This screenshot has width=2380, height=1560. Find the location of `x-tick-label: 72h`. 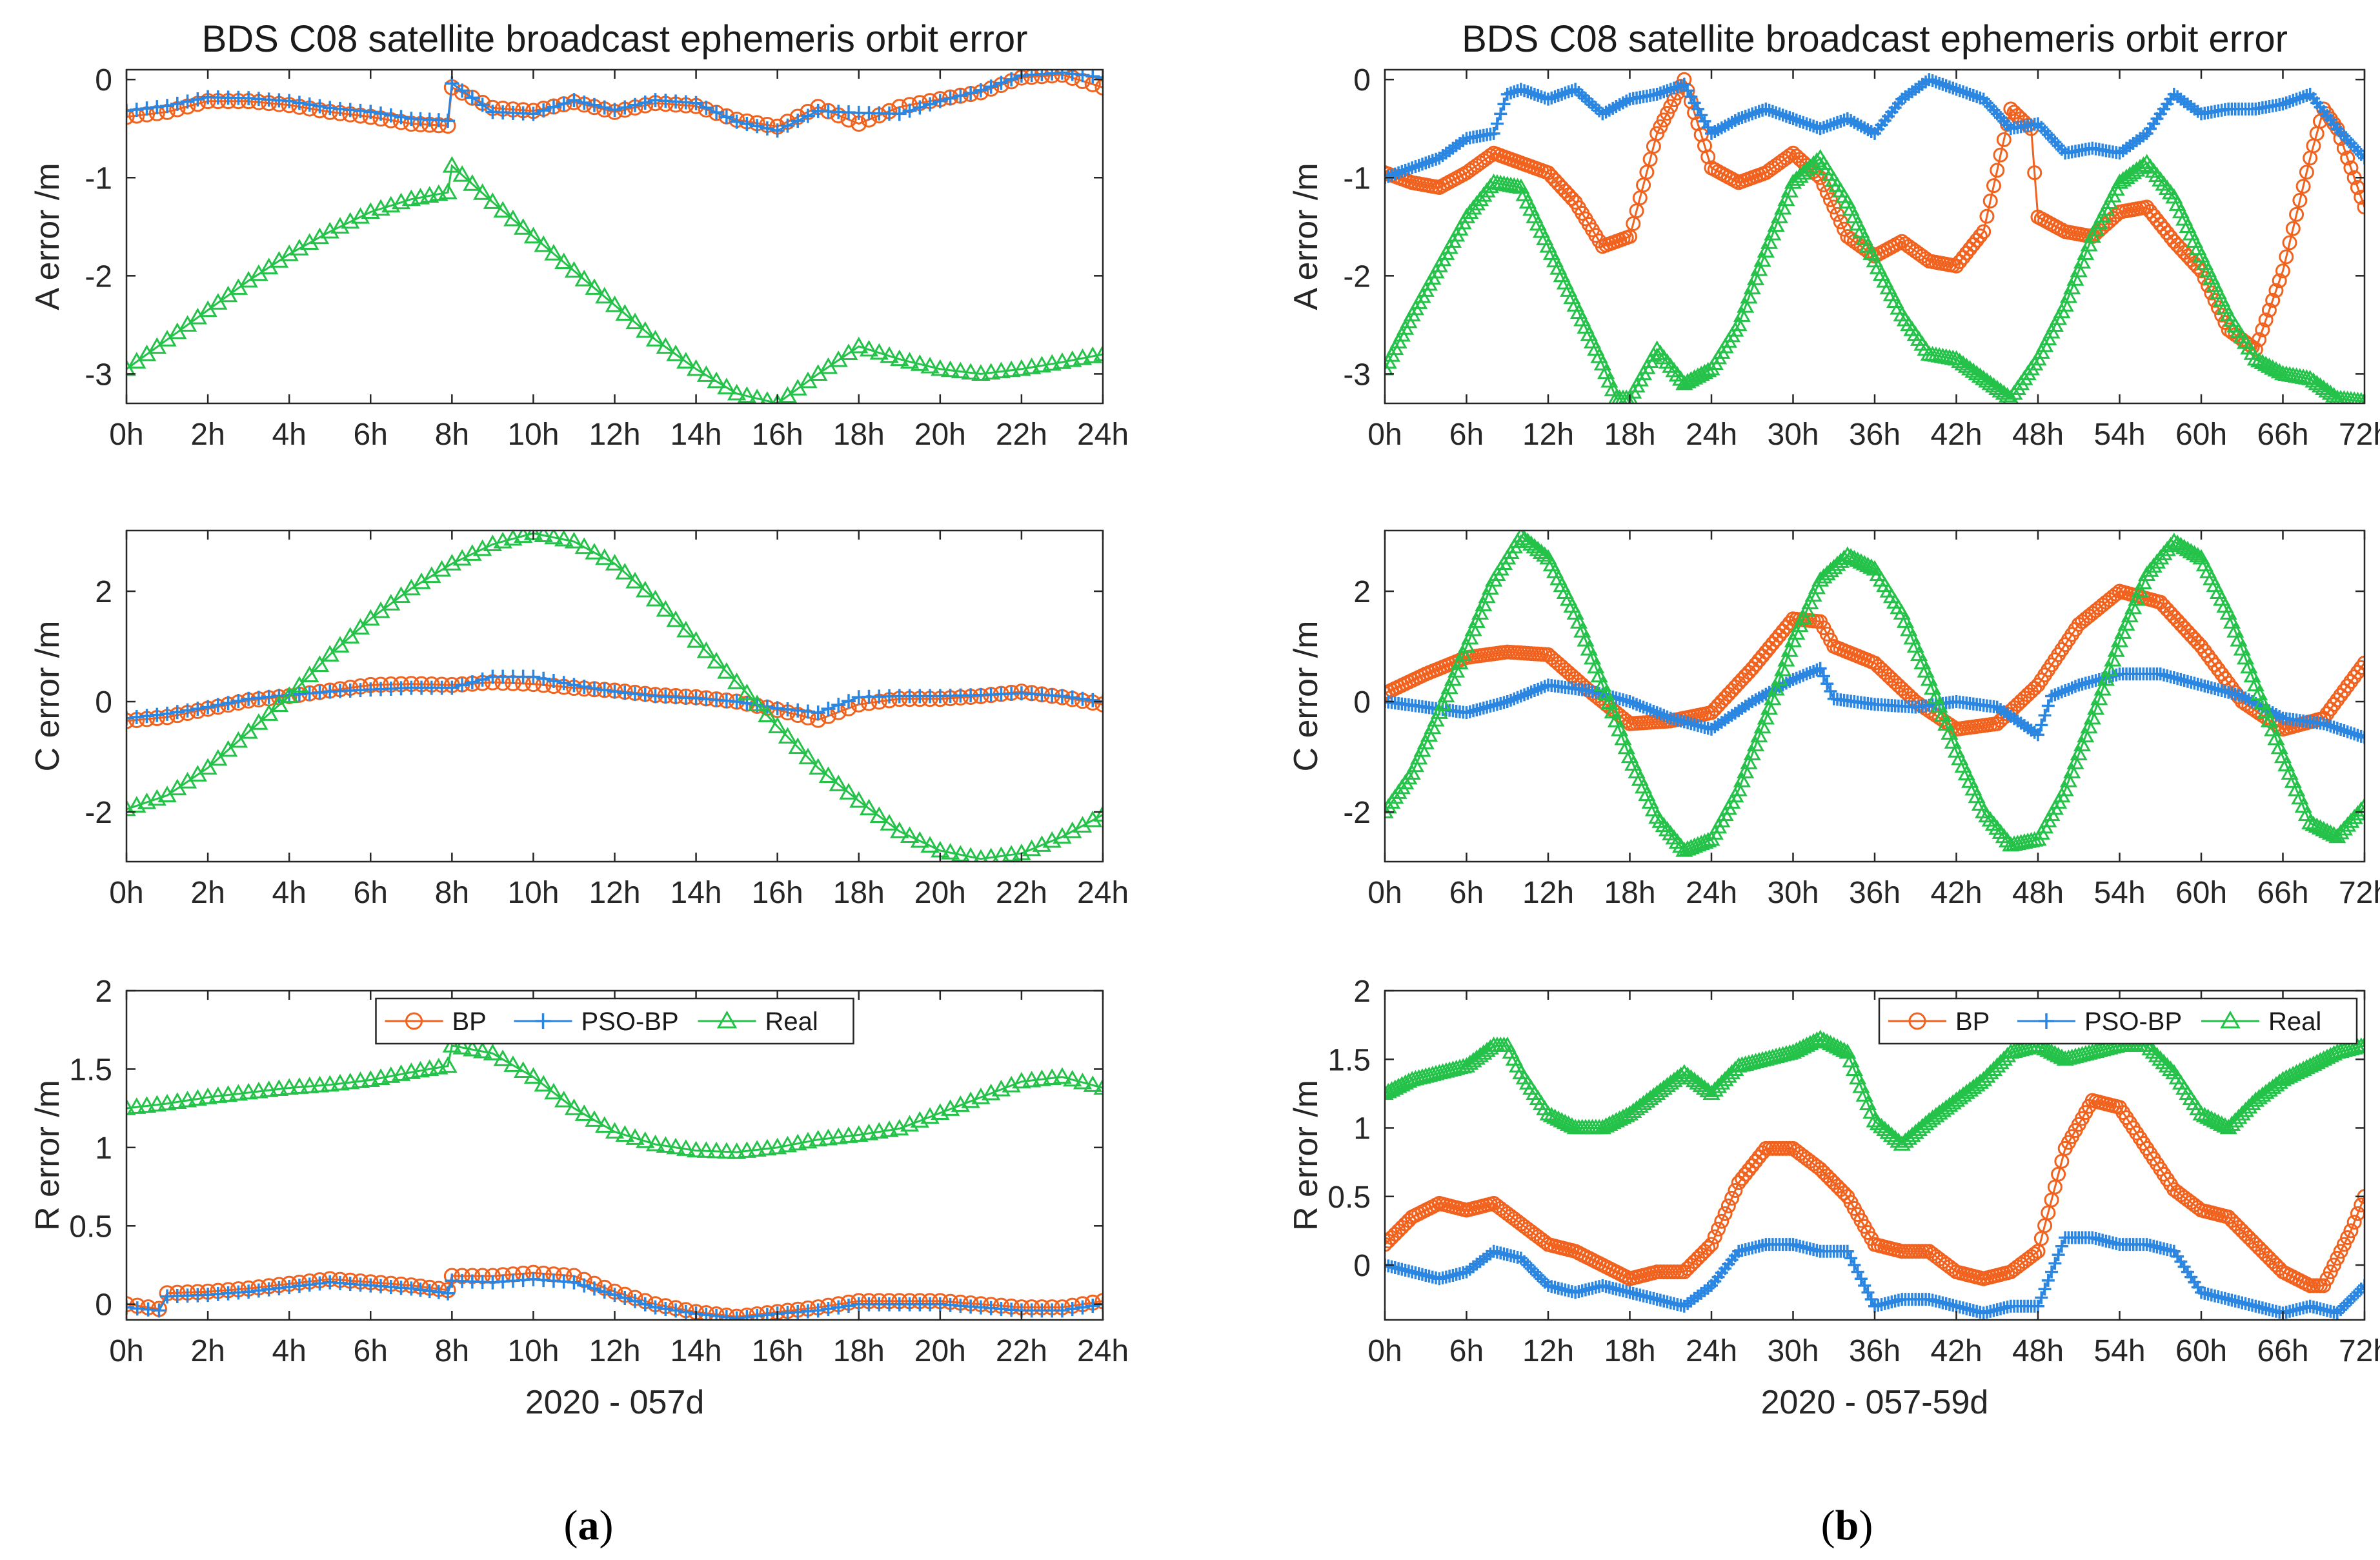

x-tick-label: 72h is located at coordinates (2359, 435).